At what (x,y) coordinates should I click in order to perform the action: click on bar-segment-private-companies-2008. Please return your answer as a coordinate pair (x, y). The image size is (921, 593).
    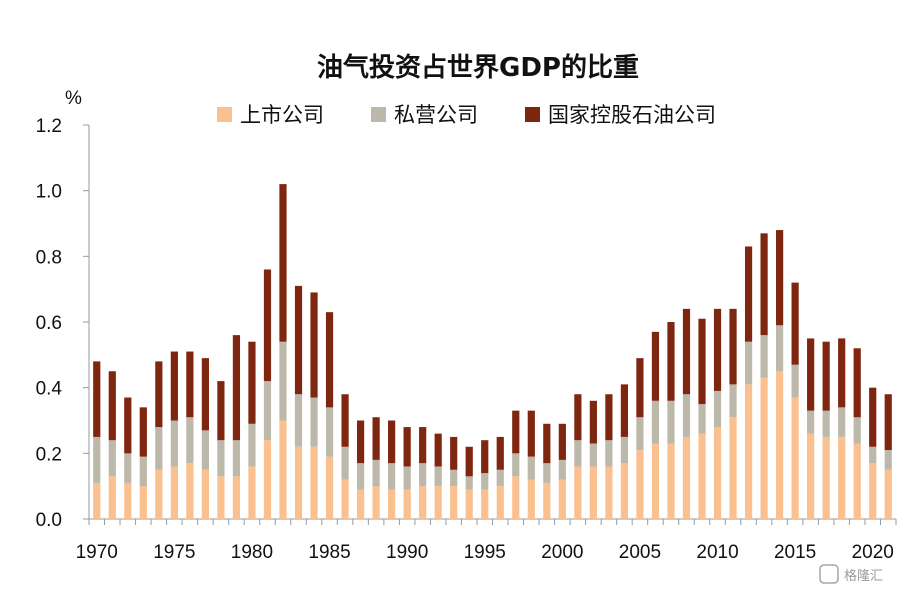
    Looking at the image, I should click on (686, 415).